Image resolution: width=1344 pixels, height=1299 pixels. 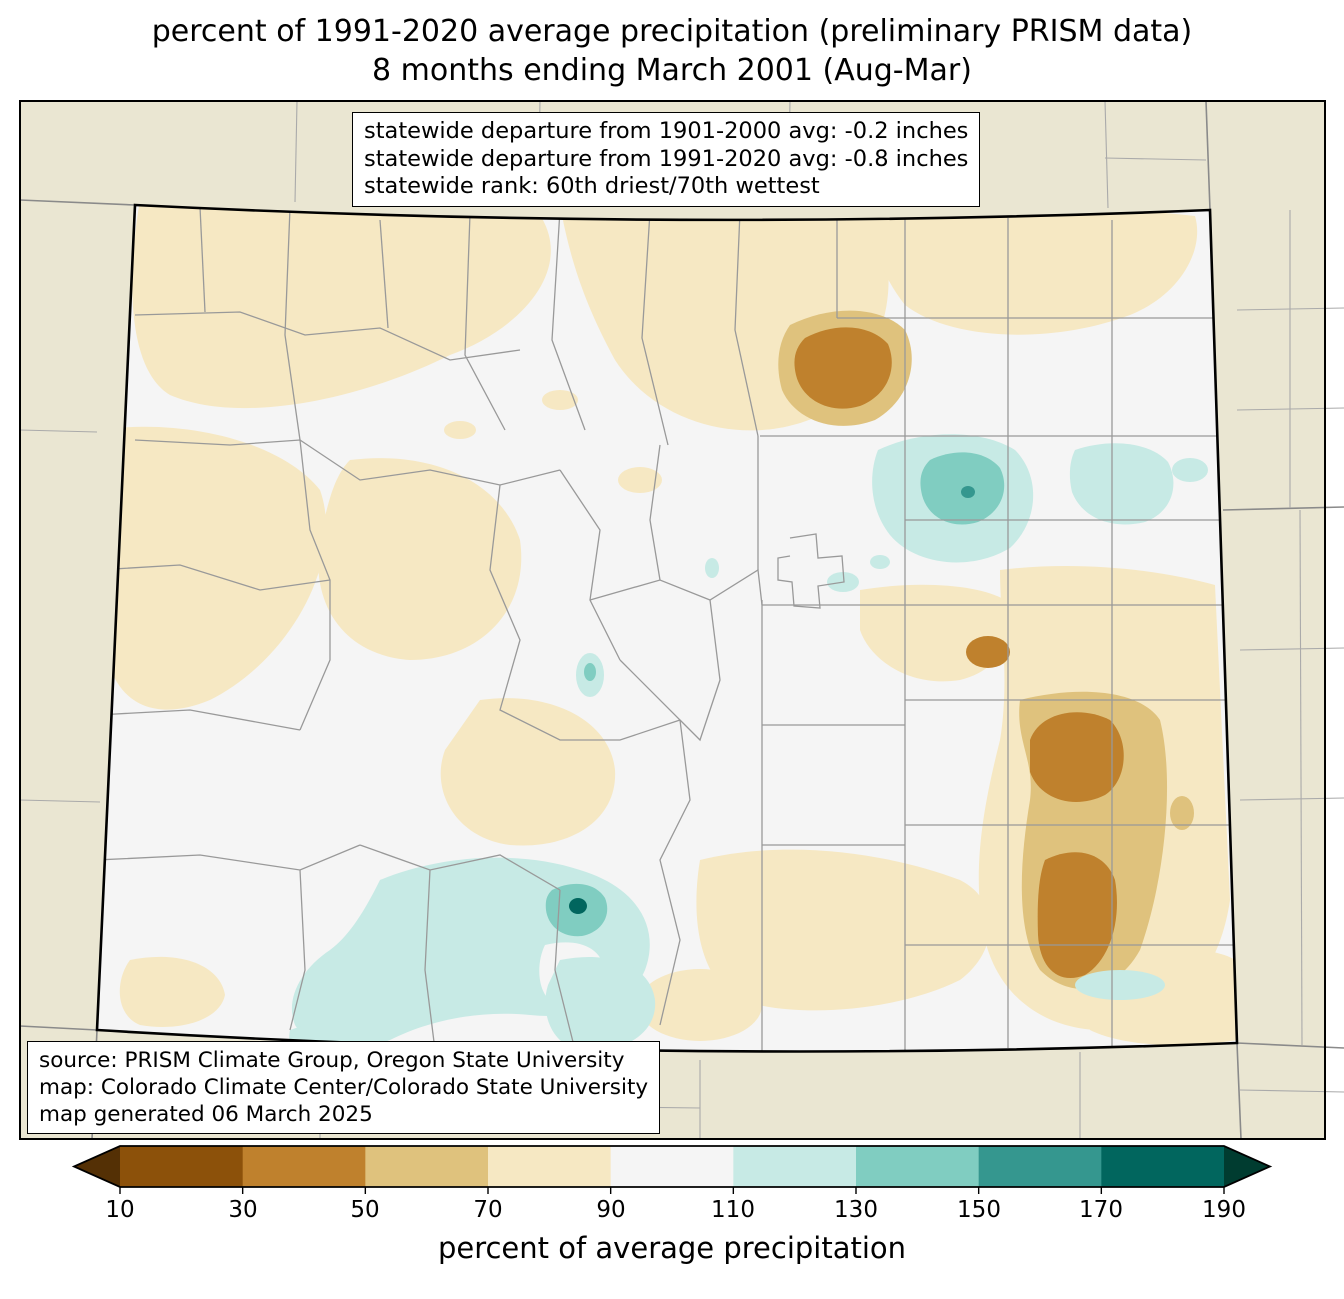 What do you see at coordinates (733, 1210) in the screenshot?
I see `colorbar-tick-label: 110` at bounding box center [733, 1210].